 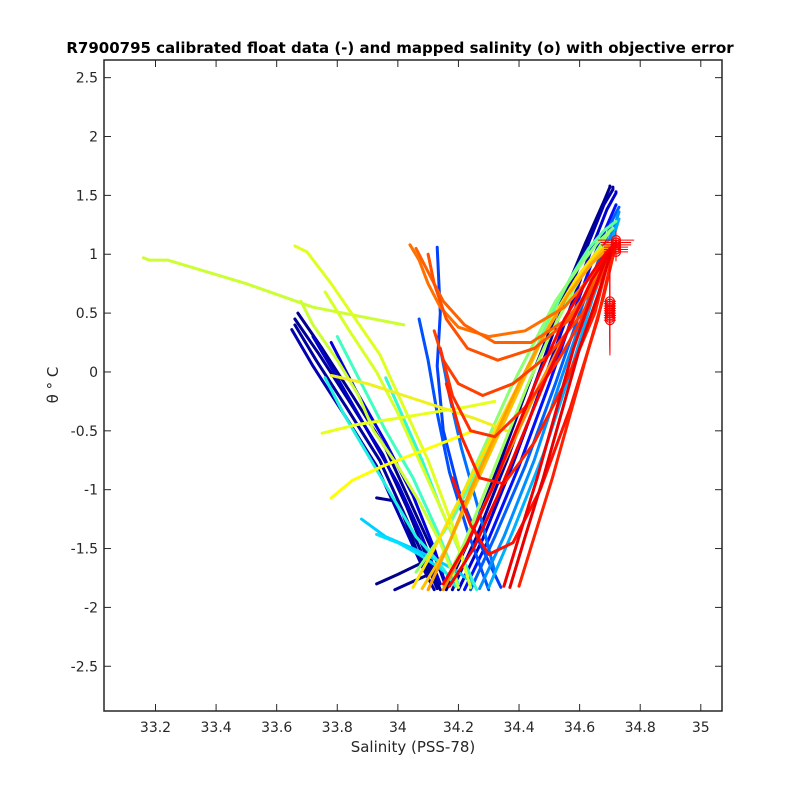 I want to click on y-tick-label: 2, so click(x=93, y=138).